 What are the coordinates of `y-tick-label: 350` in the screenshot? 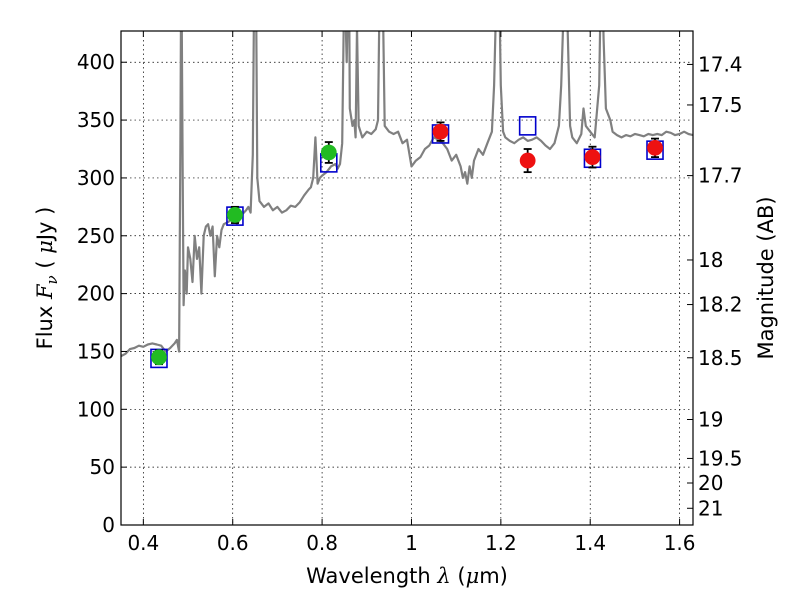 It's located at (96, 120).